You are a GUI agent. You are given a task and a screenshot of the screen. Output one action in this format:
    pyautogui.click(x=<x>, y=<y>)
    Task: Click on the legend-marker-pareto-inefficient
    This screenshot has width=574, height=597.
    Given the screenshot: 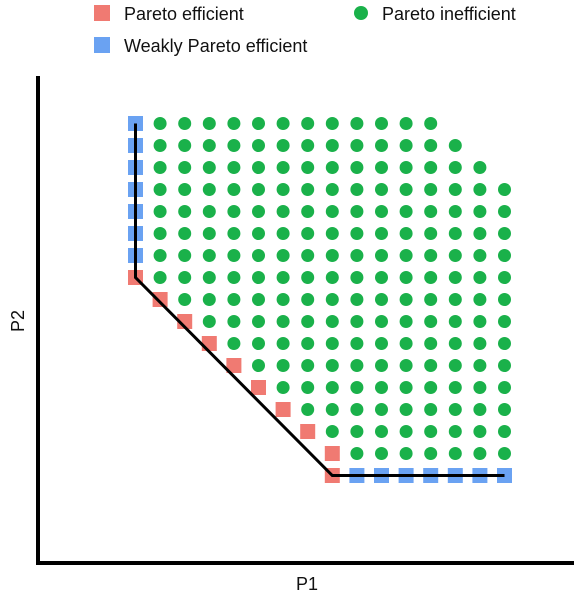 What is the action you would take?
    pyautogui.click(x=361, y=13)
    